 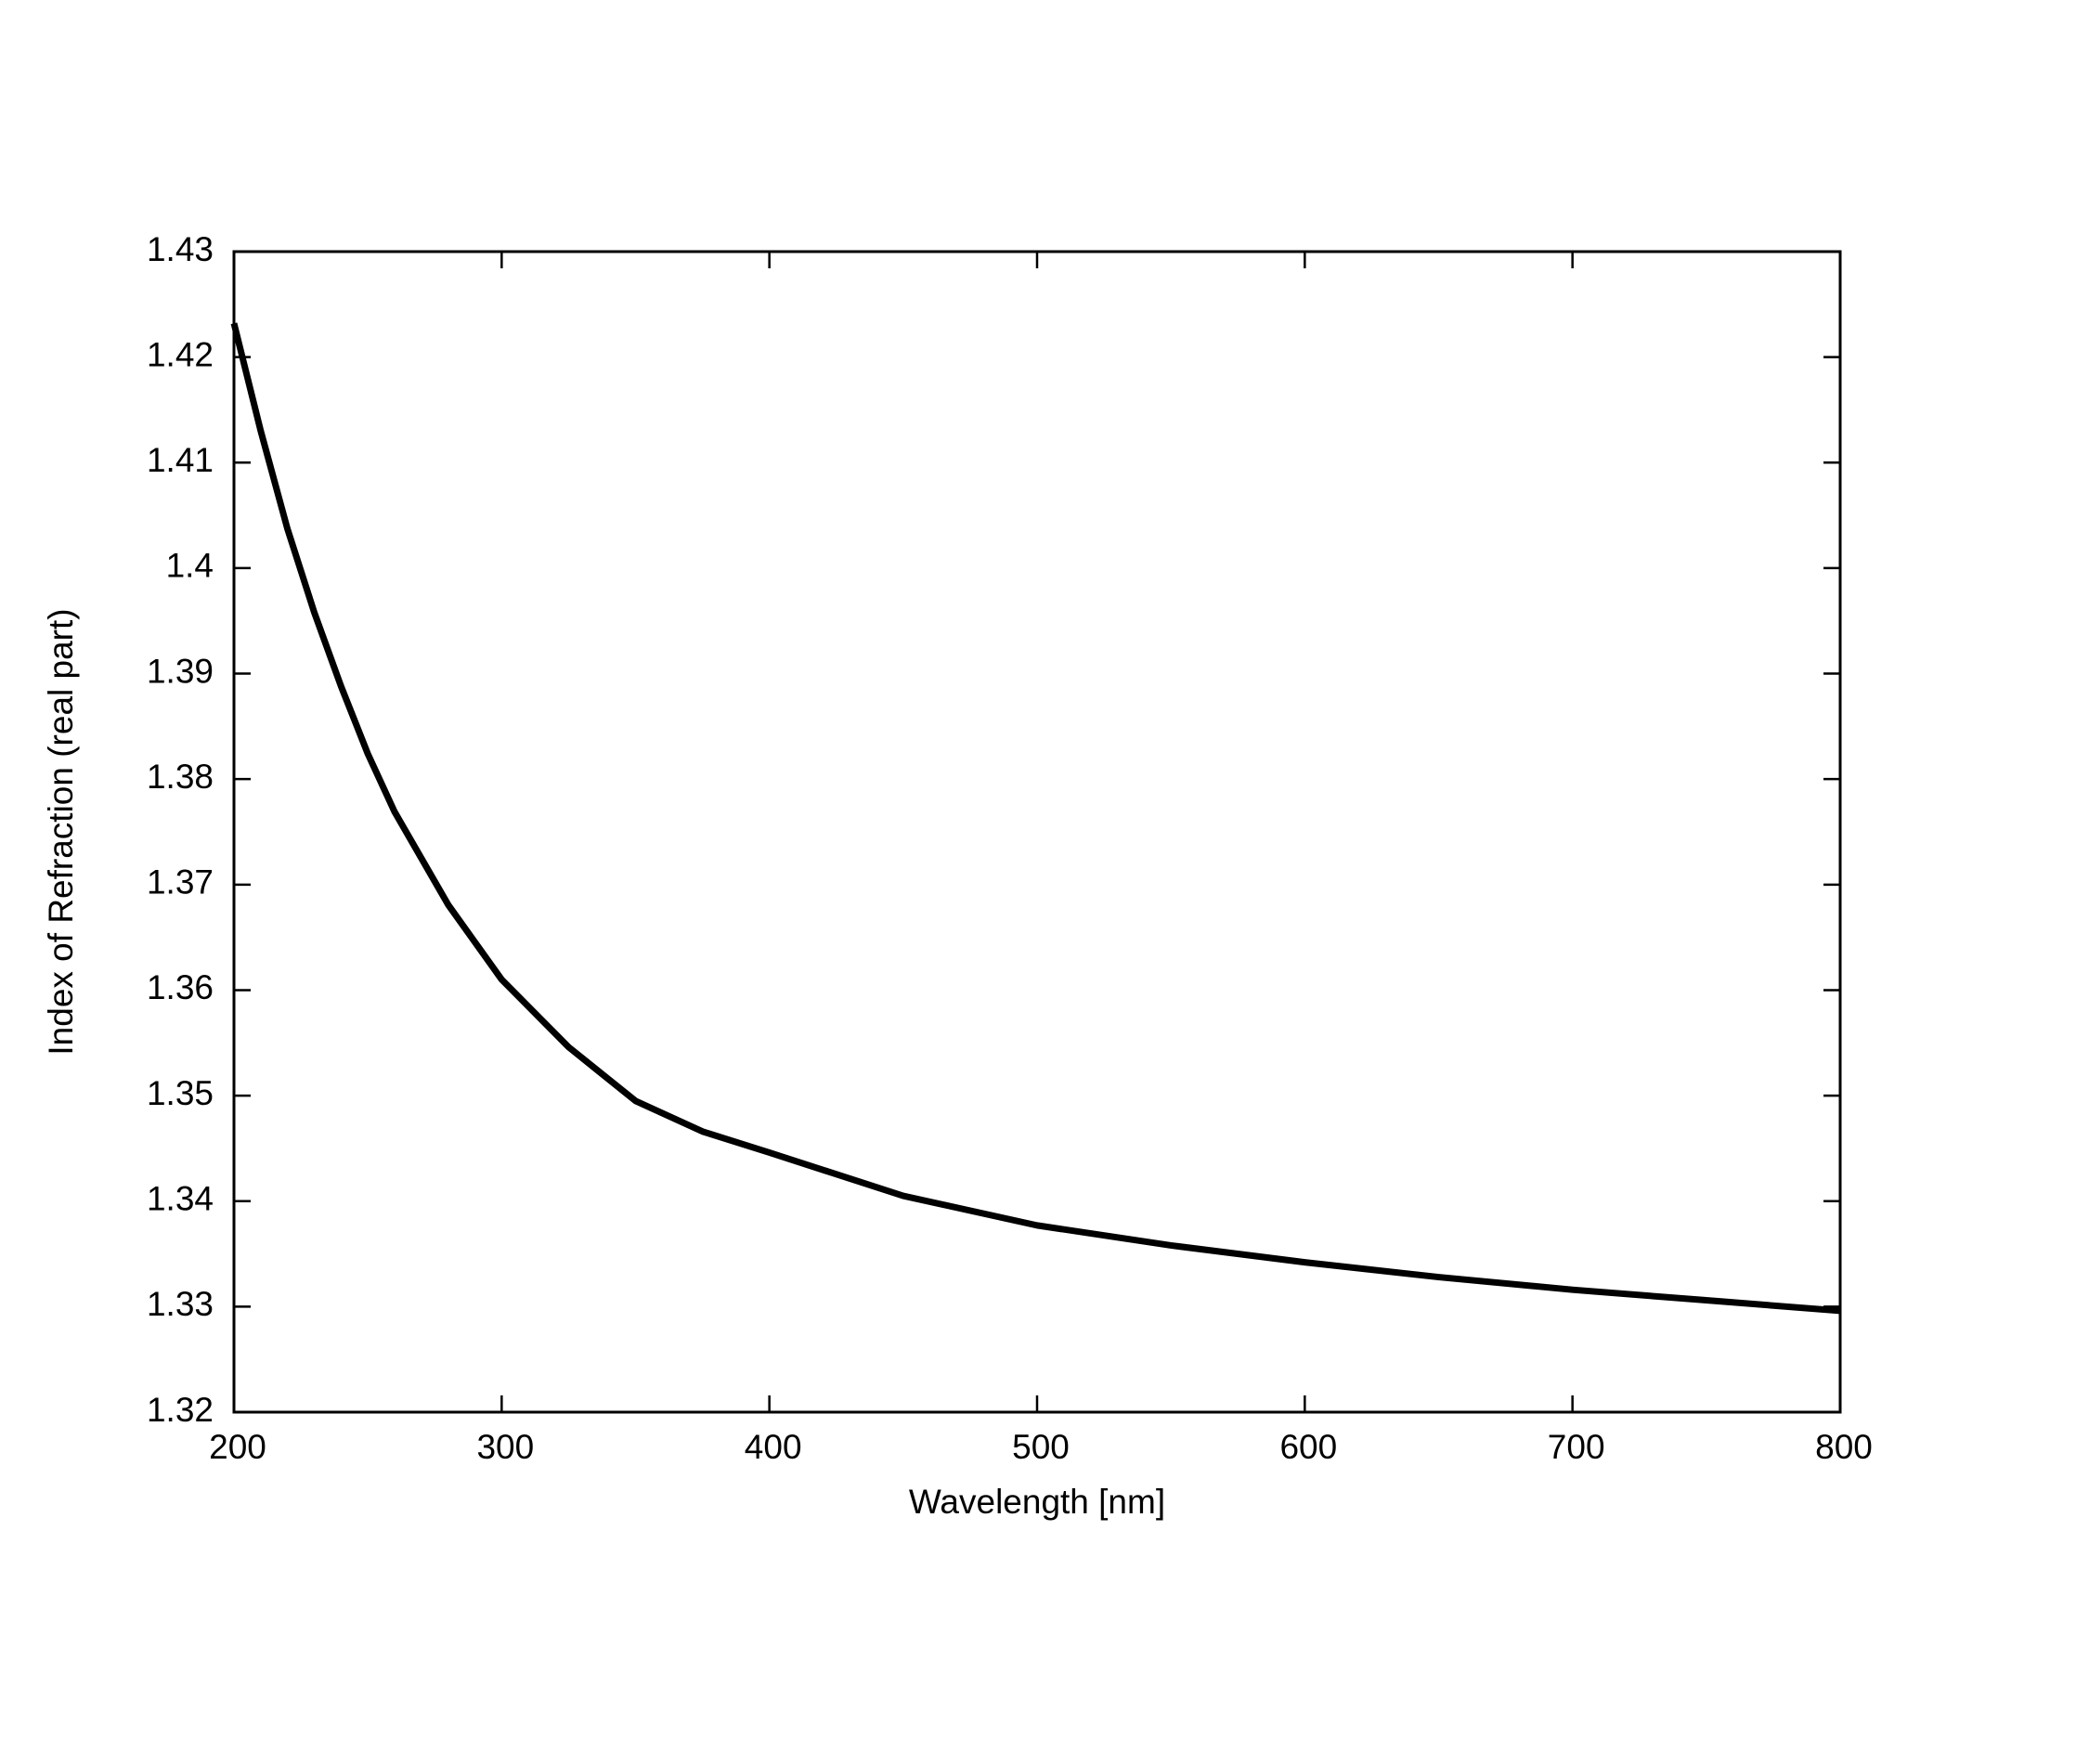 What do you see at coordinates (180, 460) in the screenshot?
I see `y-tick-label: 1.41` at bounding box center [180, 460].